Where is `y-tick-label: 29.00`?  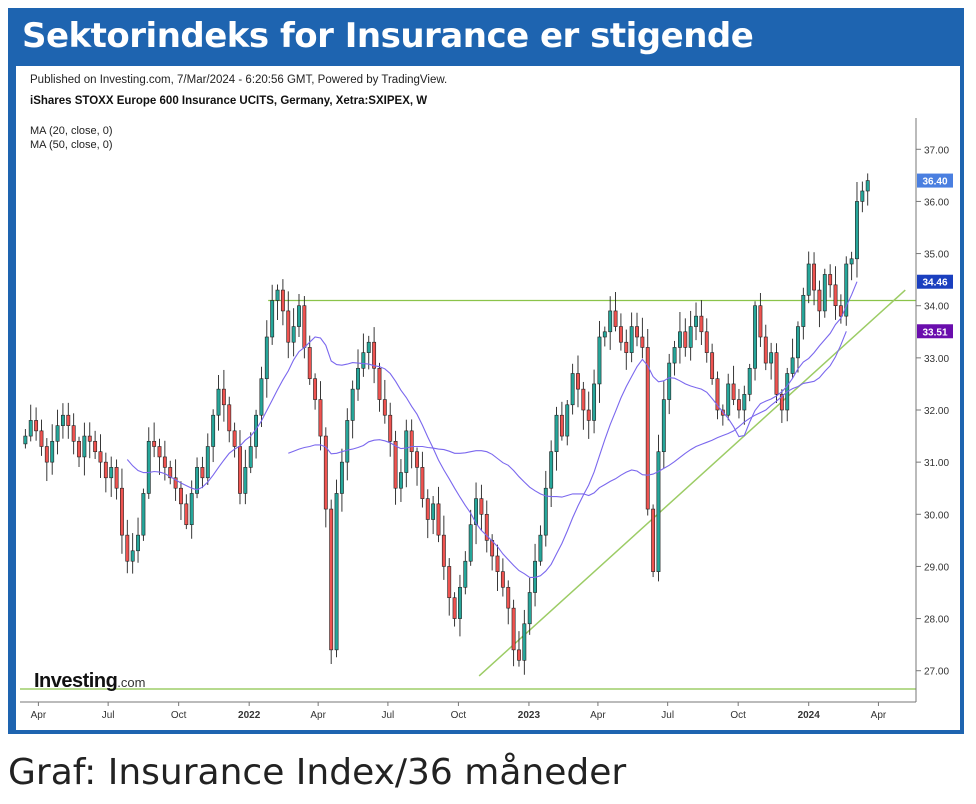 y-tick-label: 29.00 is located at coordinates (936, 567).